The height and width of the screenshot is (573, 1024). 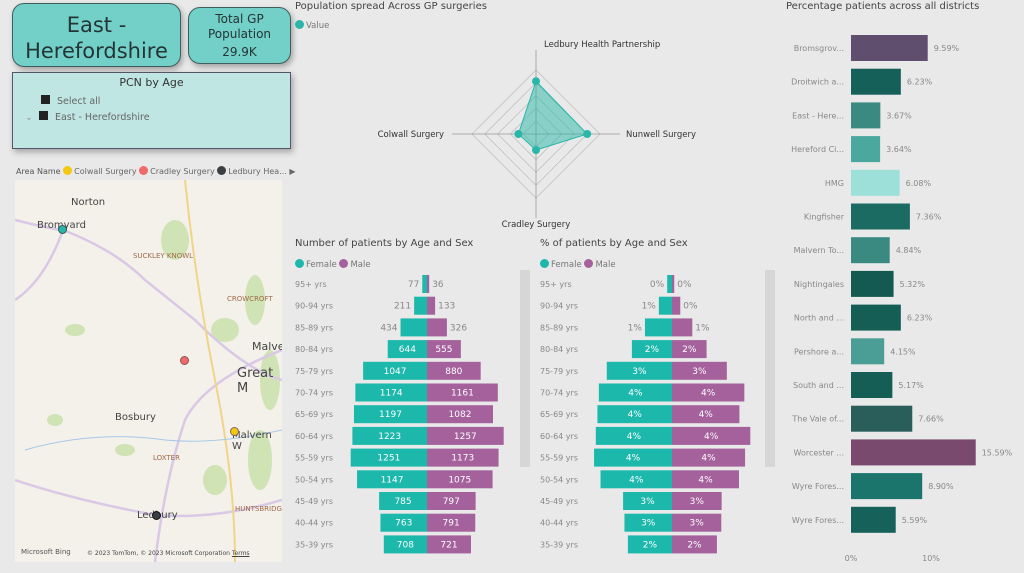 What do you see at coordinates (100, 171) in the screenshot?
I see `legend-colwall: Colwall Surgery` at bounding box center [100, 171].